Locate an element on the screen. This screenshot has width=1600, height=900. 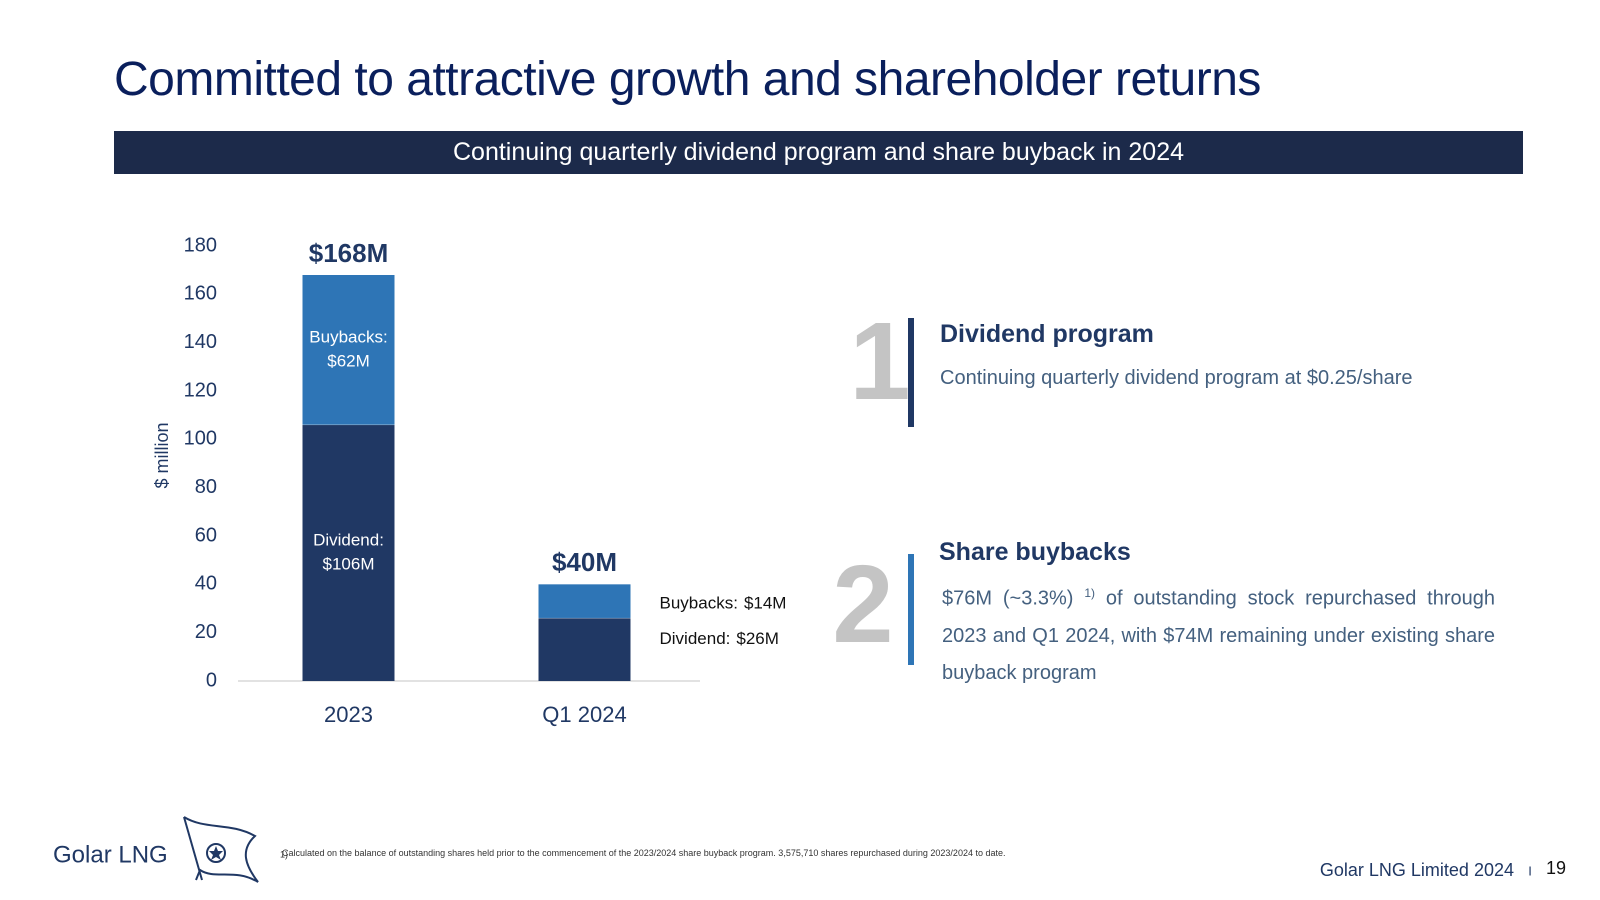
footnote-ref: 1) is located at coordinates (1089, 593).